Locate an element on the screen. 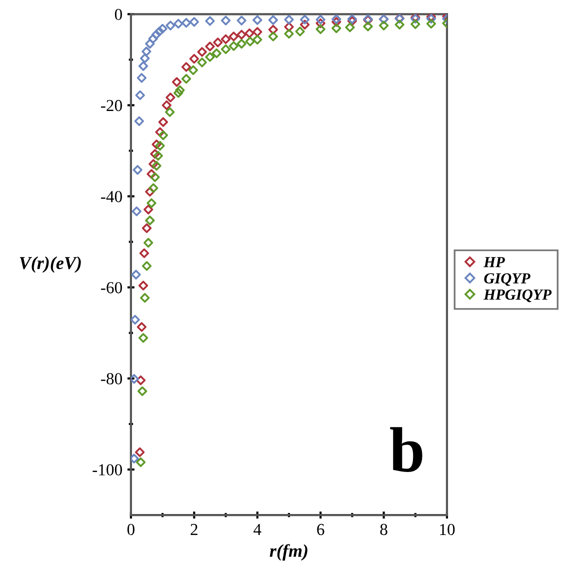 Image resolution: width=582 pixels, height=566 pixels. x-axis-title: r(fm) is located at coordinates (289, 552).